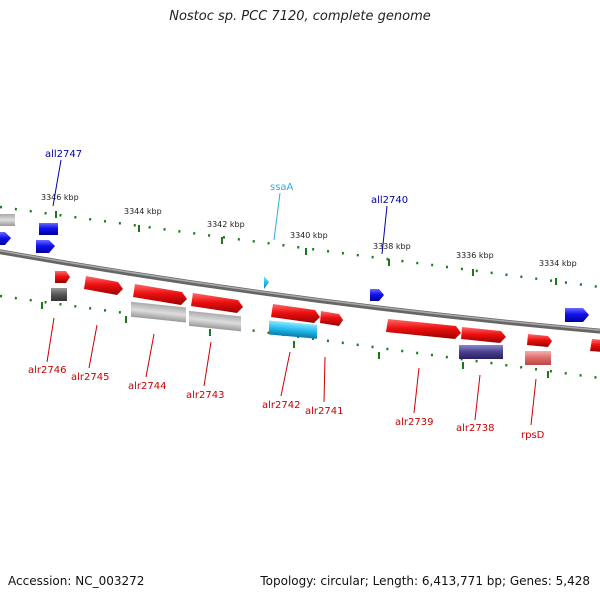 The image size is (600, 600). What do you see at coordinates (45, 246) in the screenshot?
I see `gene-feature-blue-small` at bounding box center [45, 246].